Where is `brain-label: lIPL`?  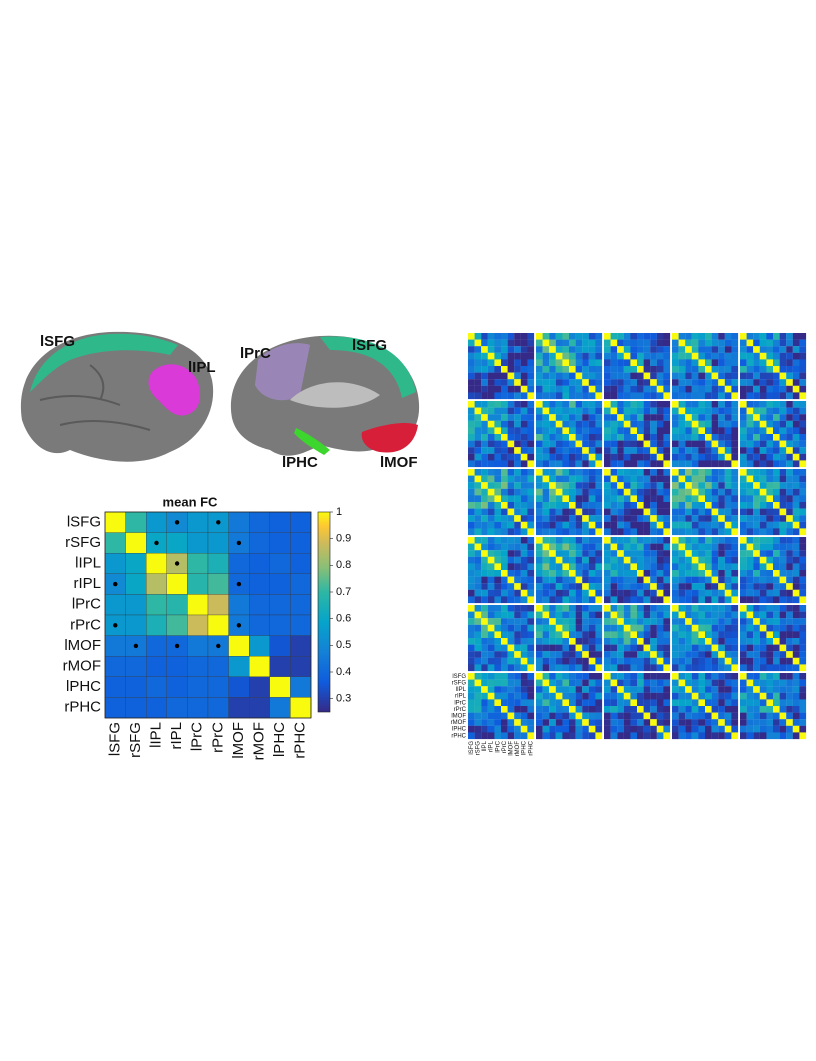
brain-label: lIPL is located at coordinates (202, 367).